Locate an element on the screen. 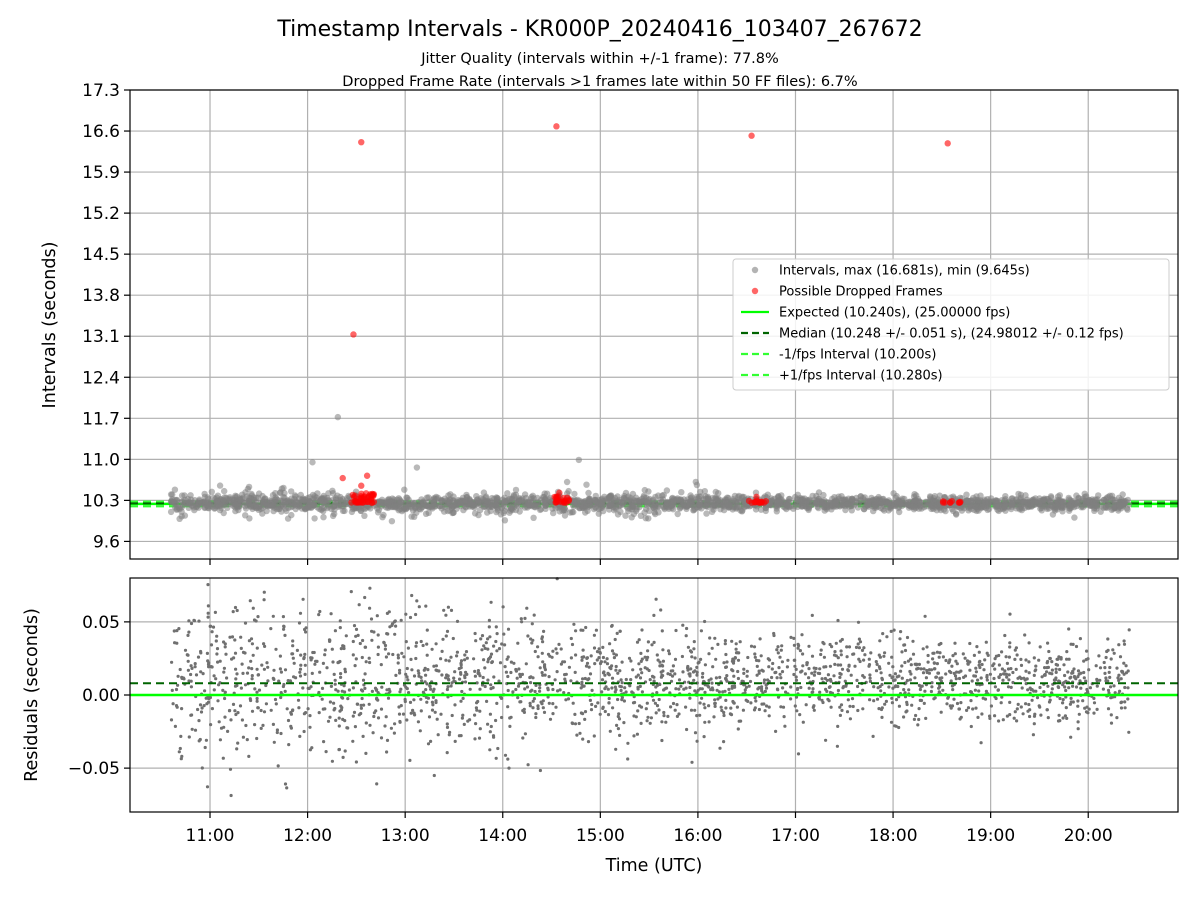  bottom-x-tick-label: 14:00 is located at coordinates (502, 836).